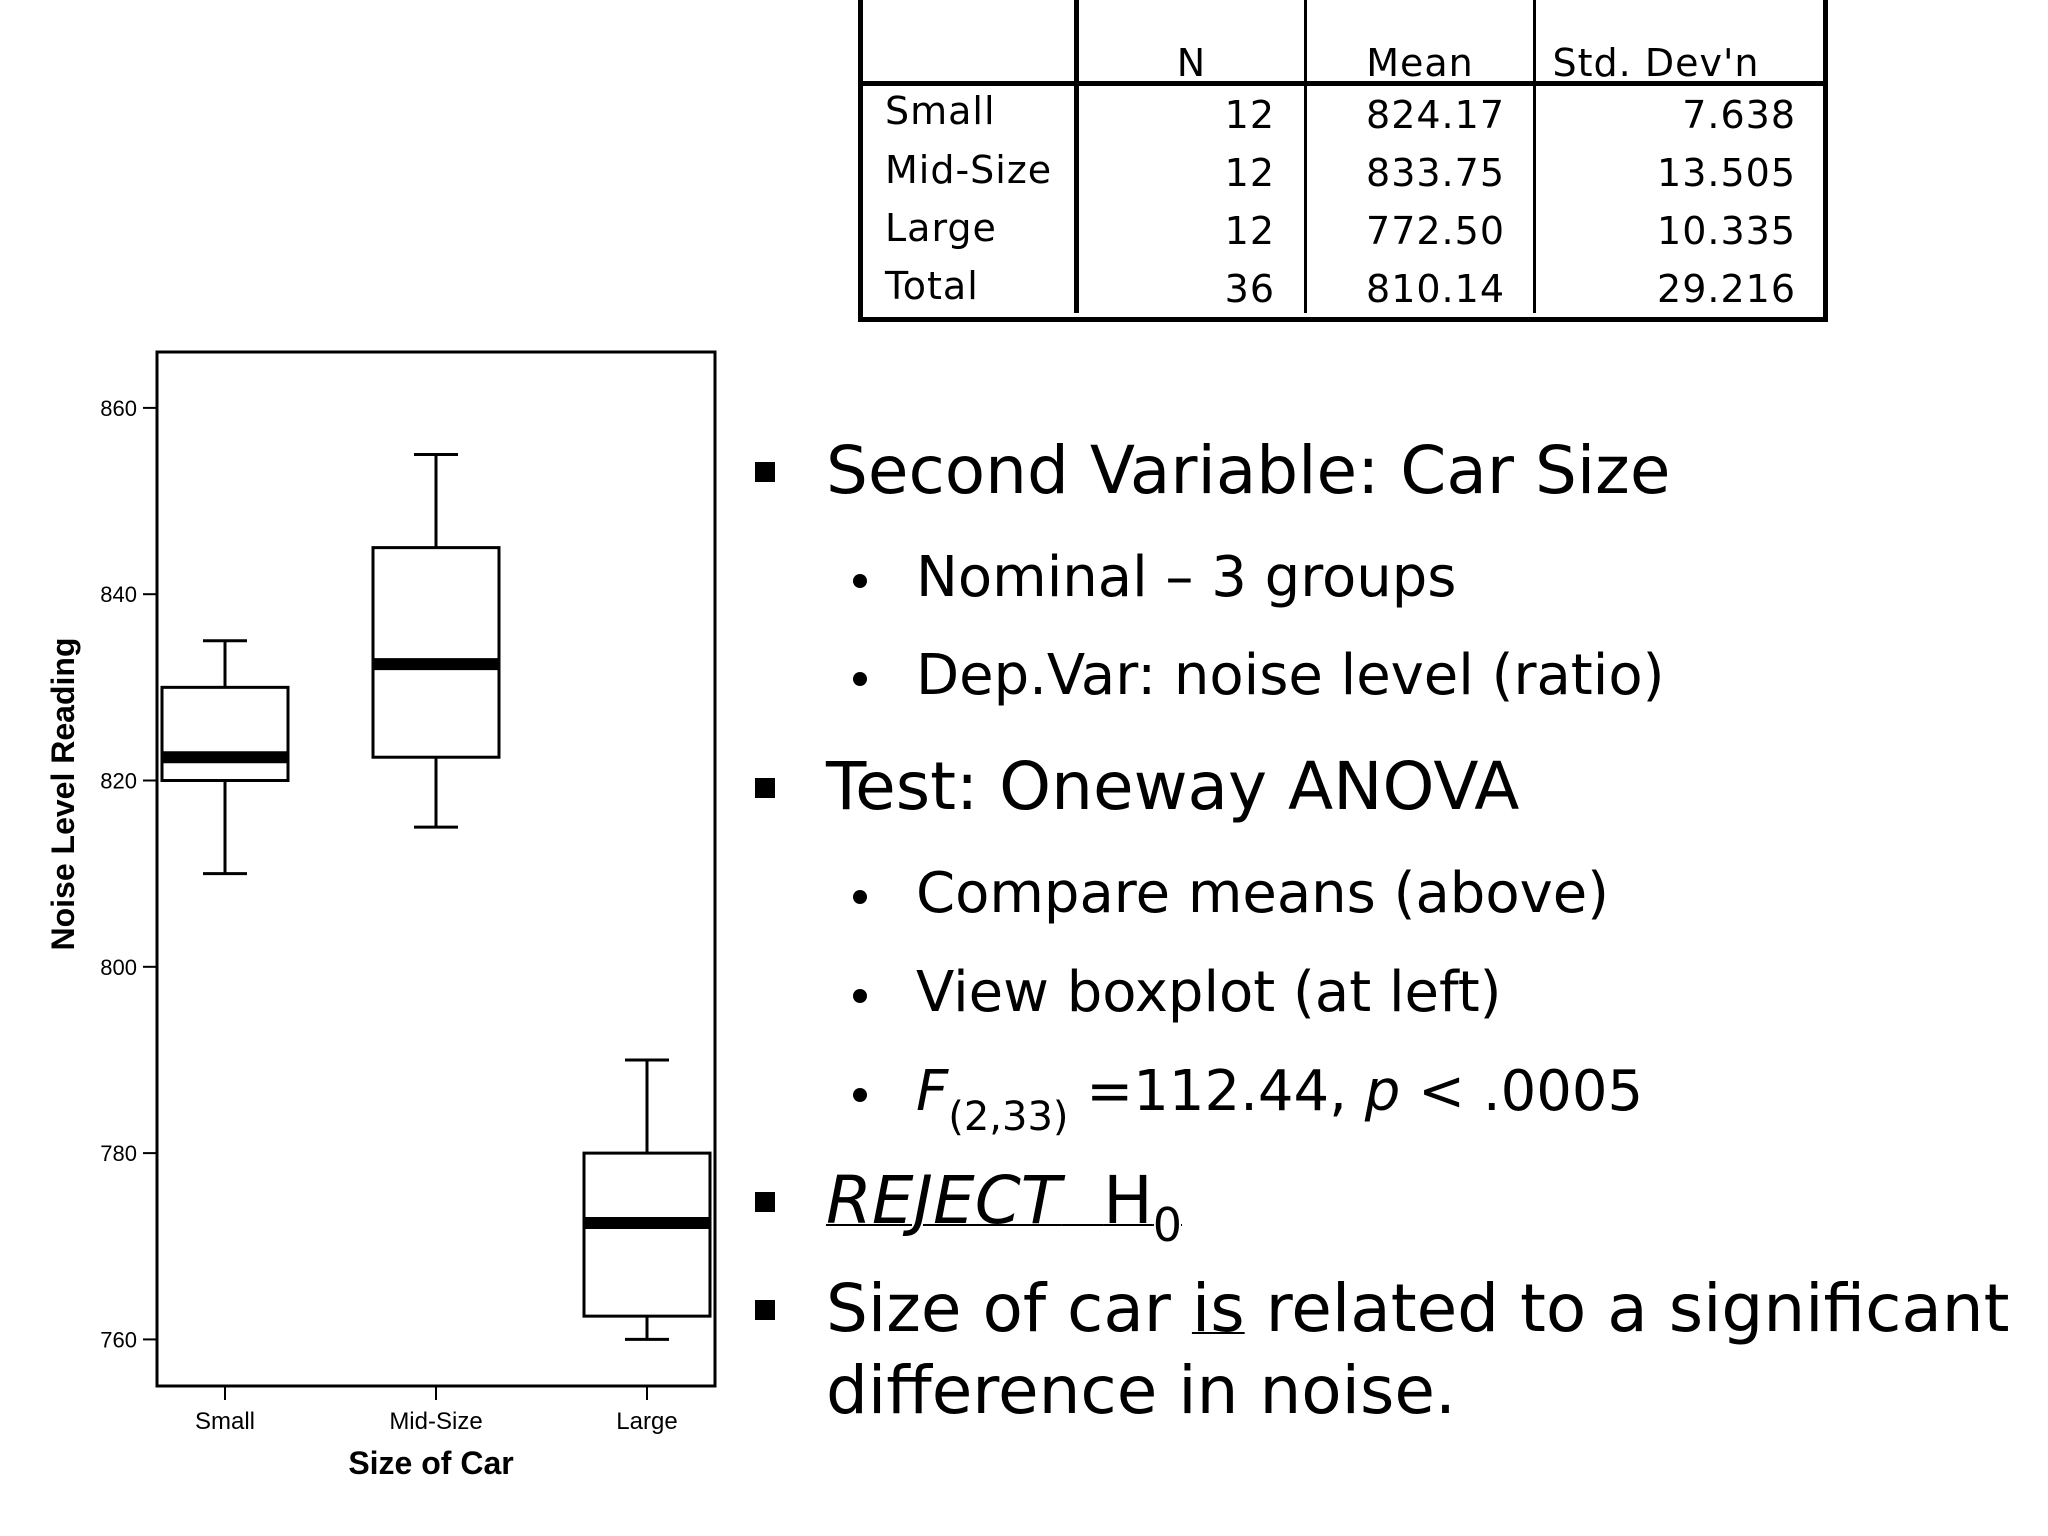 Image resolution: width=2048 pixels, height=1536 pixels. Describe the element at coordinates (1263, 893) in the screenshot. I see `sub-bullet-compare-means: Compare means (above)` at that location.